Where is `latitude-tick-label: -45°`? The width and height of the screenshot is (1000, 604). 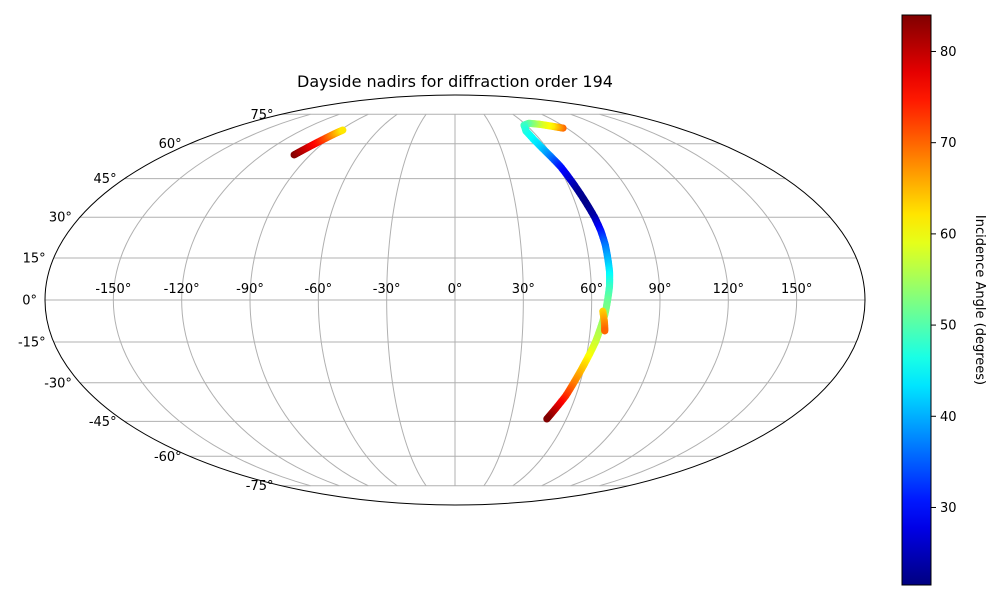 latitude-tick-label: -45° is located at coordinates (103, 422).